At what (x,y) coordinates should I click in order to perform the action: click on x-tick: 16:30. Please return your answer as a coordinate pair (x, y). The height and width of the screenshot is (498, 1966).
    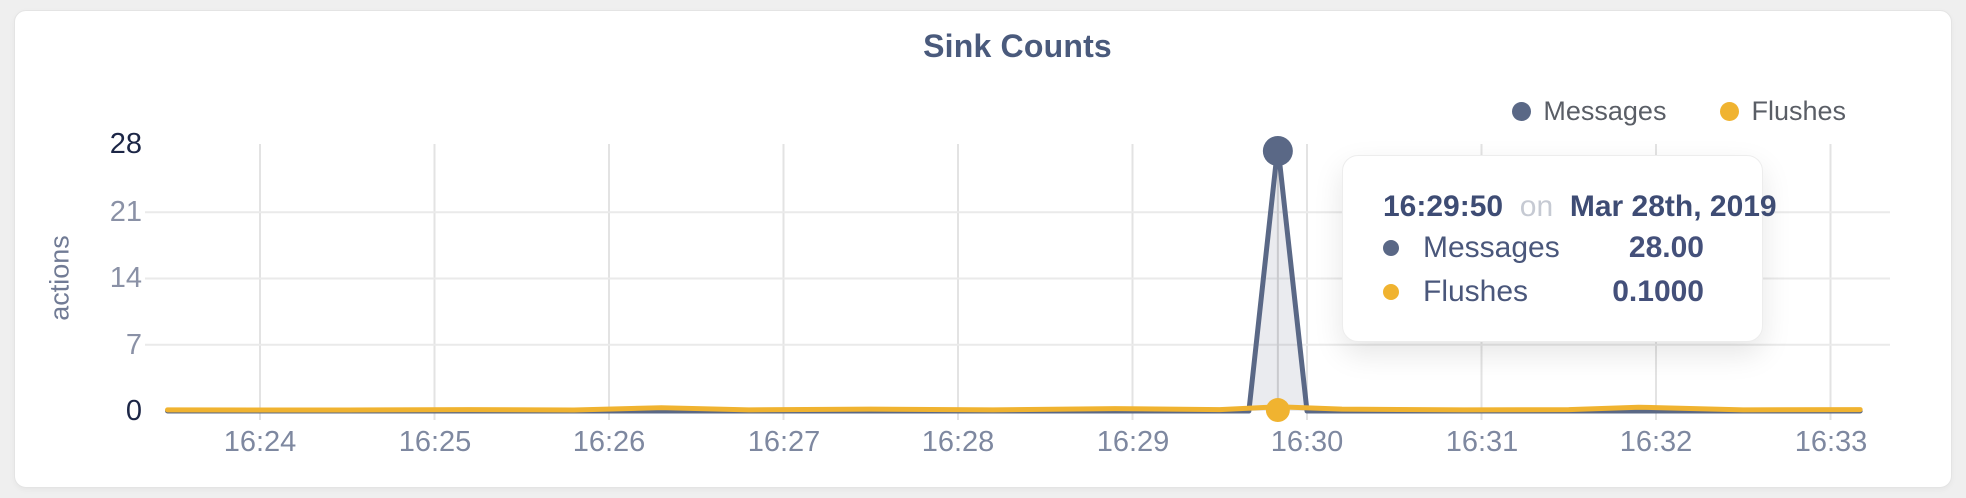
    Looking at the image, I should click on (1307, 442).